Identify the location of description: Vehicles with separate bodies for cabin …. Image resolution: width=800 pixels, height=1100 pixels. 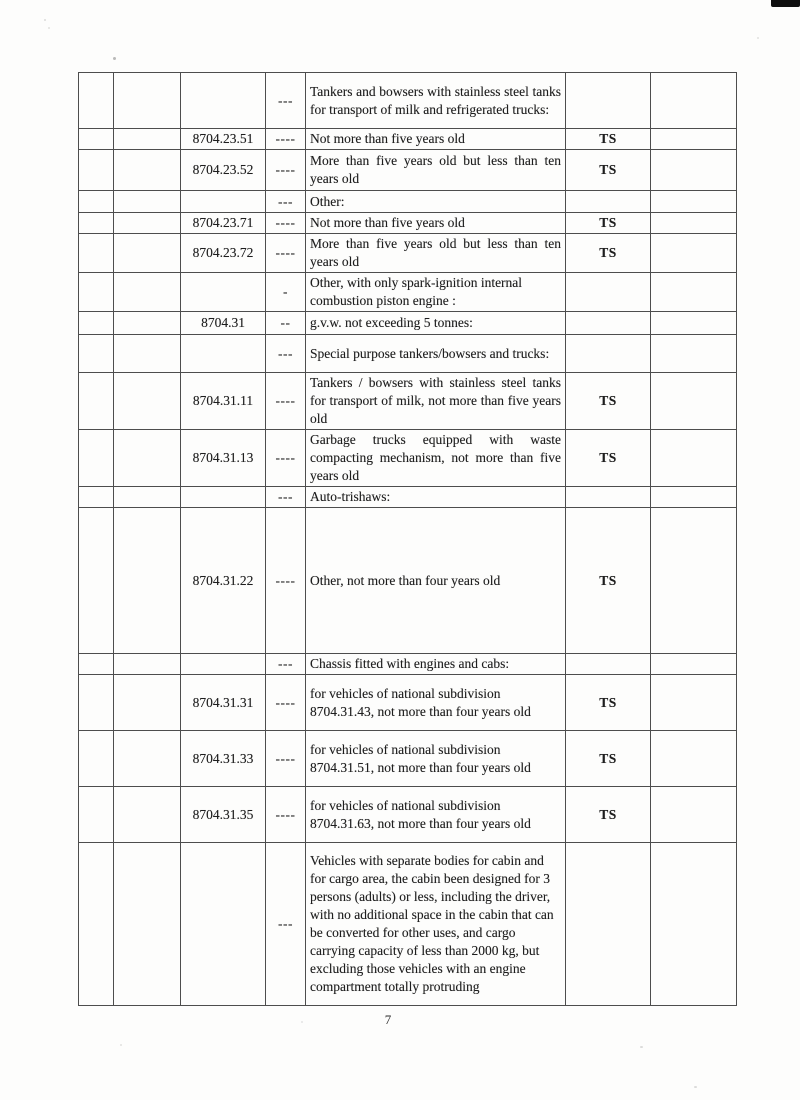
(435, 924).